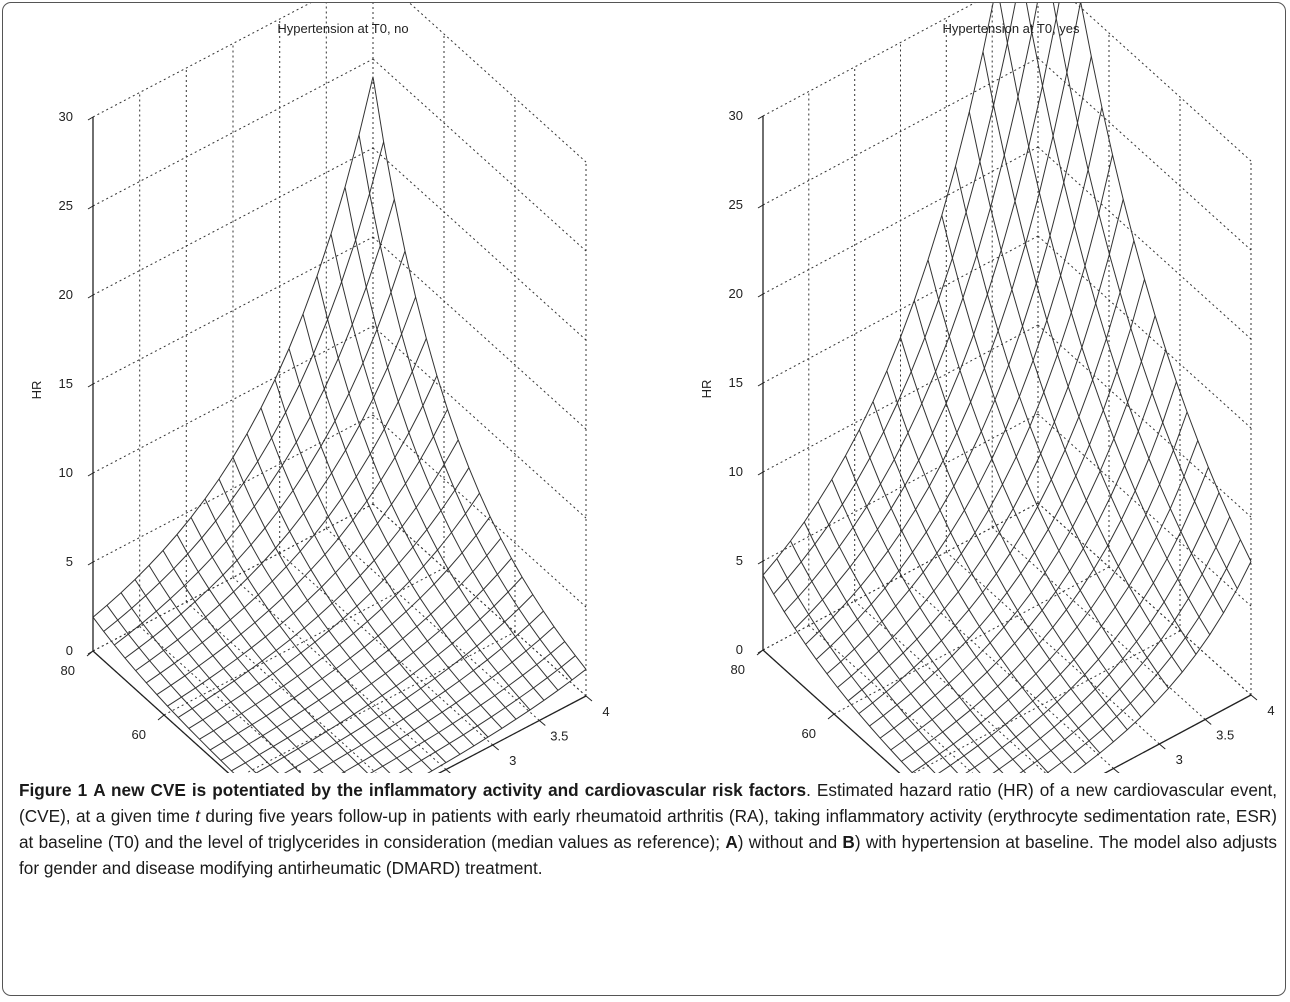  I want to click on z-tick-label: 15, so click(736, 382).